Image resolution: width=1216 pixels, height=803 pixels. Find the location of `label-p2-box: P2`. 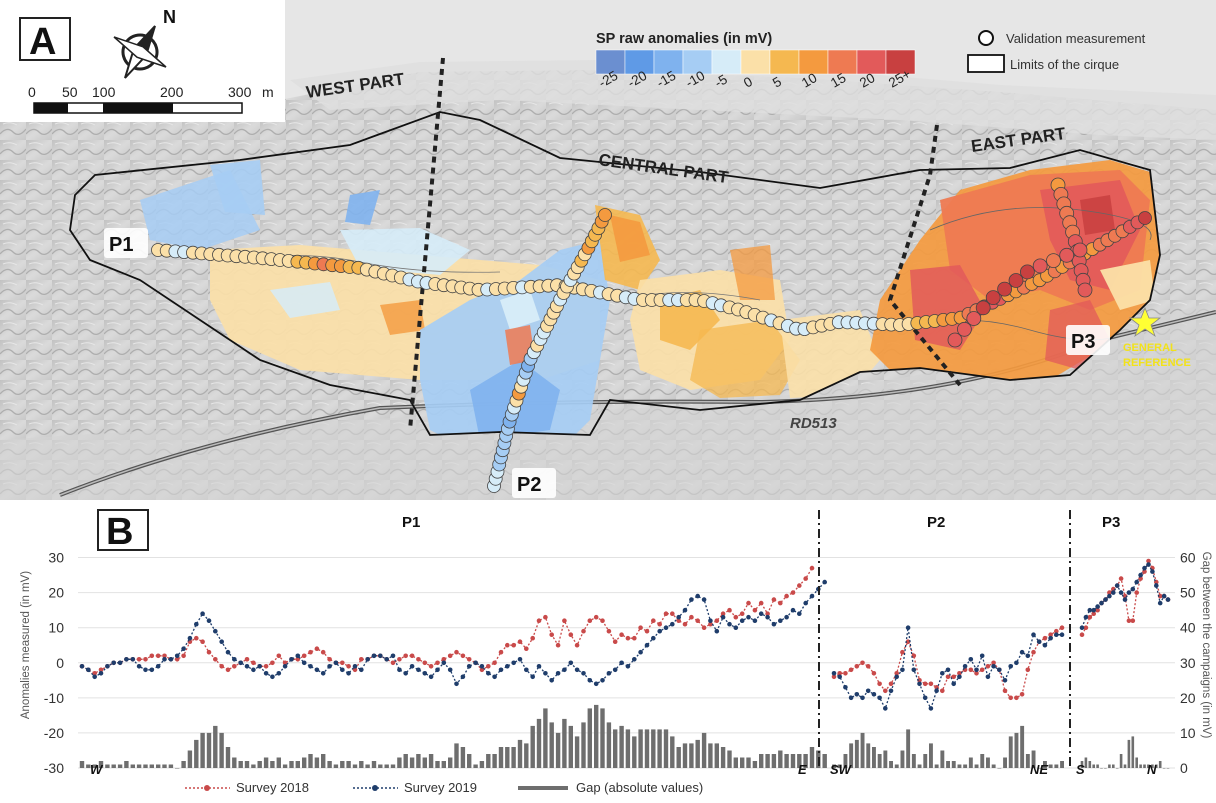

label-p2-box: P2 is located at coordinates (534, 483).